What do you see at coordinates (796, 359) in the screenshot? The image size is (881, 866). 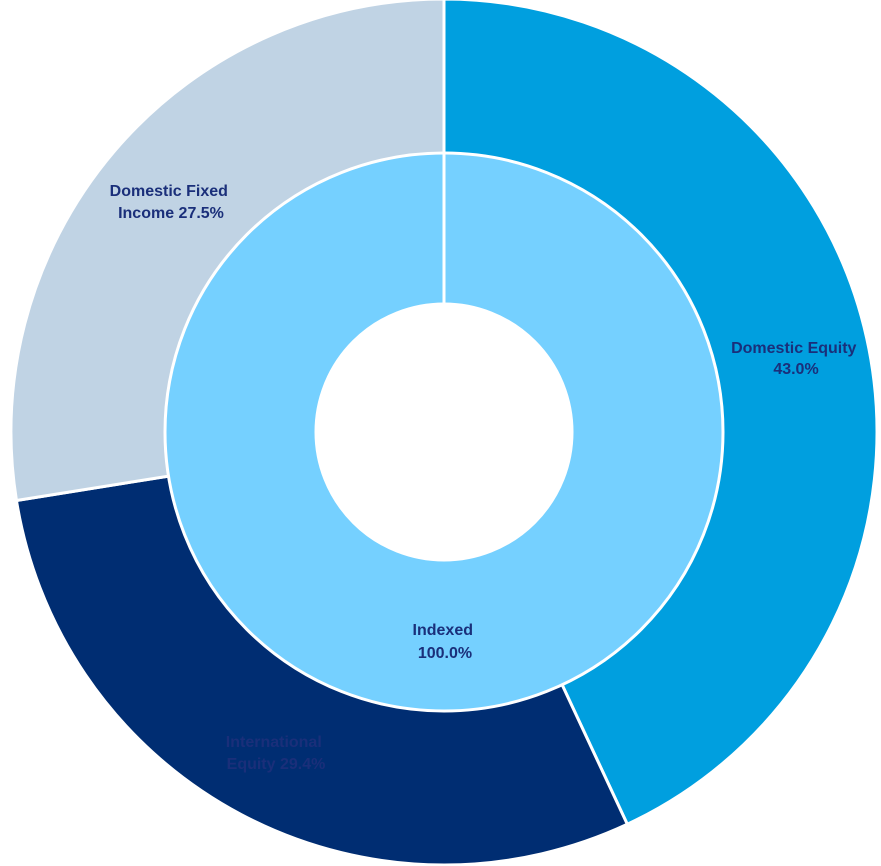 I see `label-domestic-equity: Domestic Equity 43.0%` at bounding box center [796, 359].